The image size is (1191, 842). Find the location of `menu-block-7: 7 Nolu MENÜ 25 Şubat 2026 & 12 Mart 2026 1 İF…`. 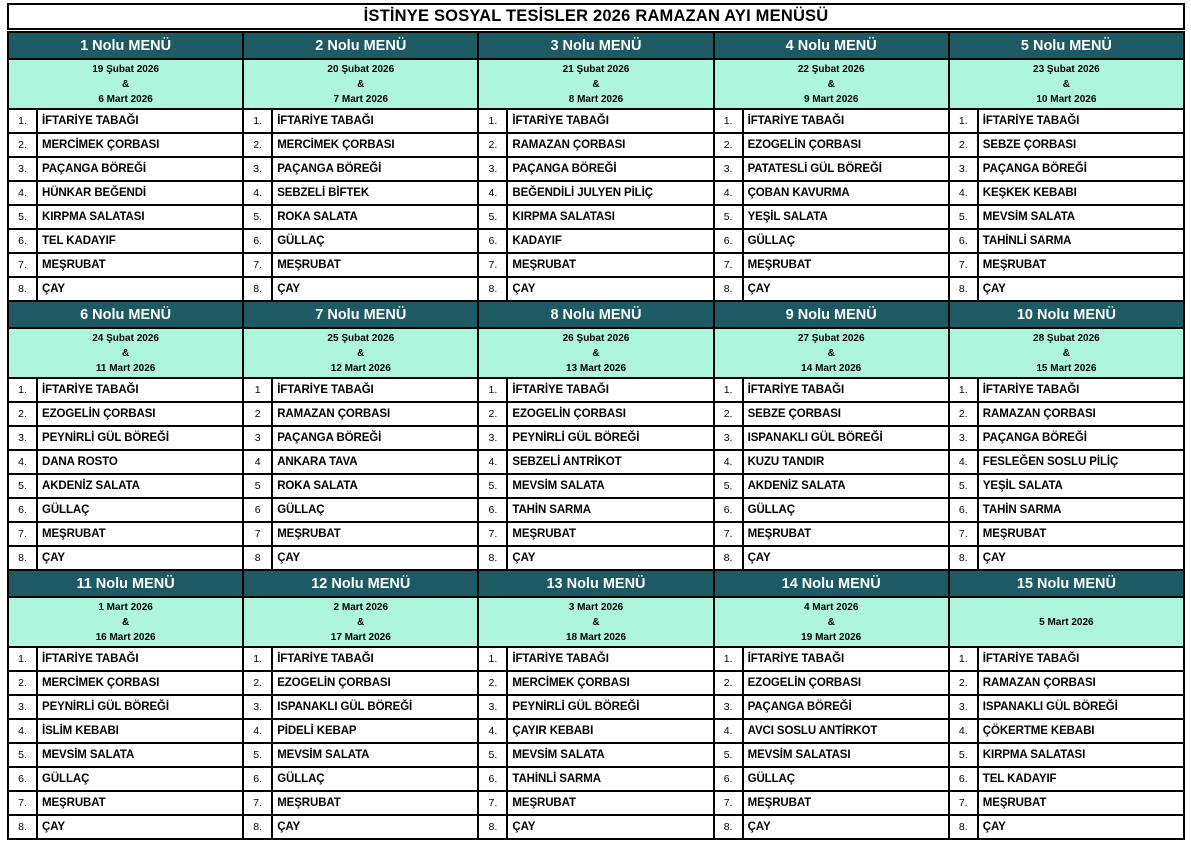

menu-block-7: 7 Nolu MENÜ 25 Şubat 2026 & 12 Mart 2026 1 İF… is located at coordinates (361, 435).